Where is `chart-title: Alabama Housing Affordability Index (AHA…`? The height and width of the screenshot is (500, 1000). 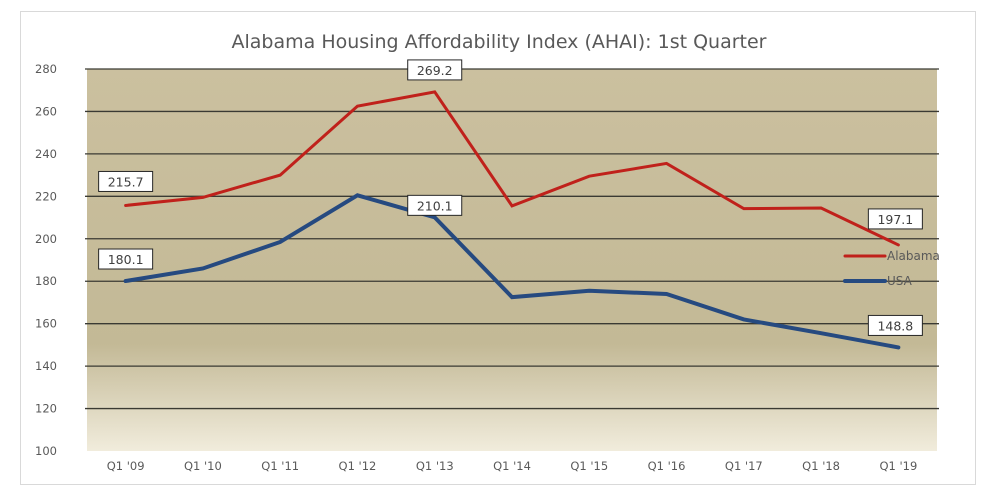
chart-title: Alabama Housing Affordability Index (AHA… is located at coordinates (499, 42).